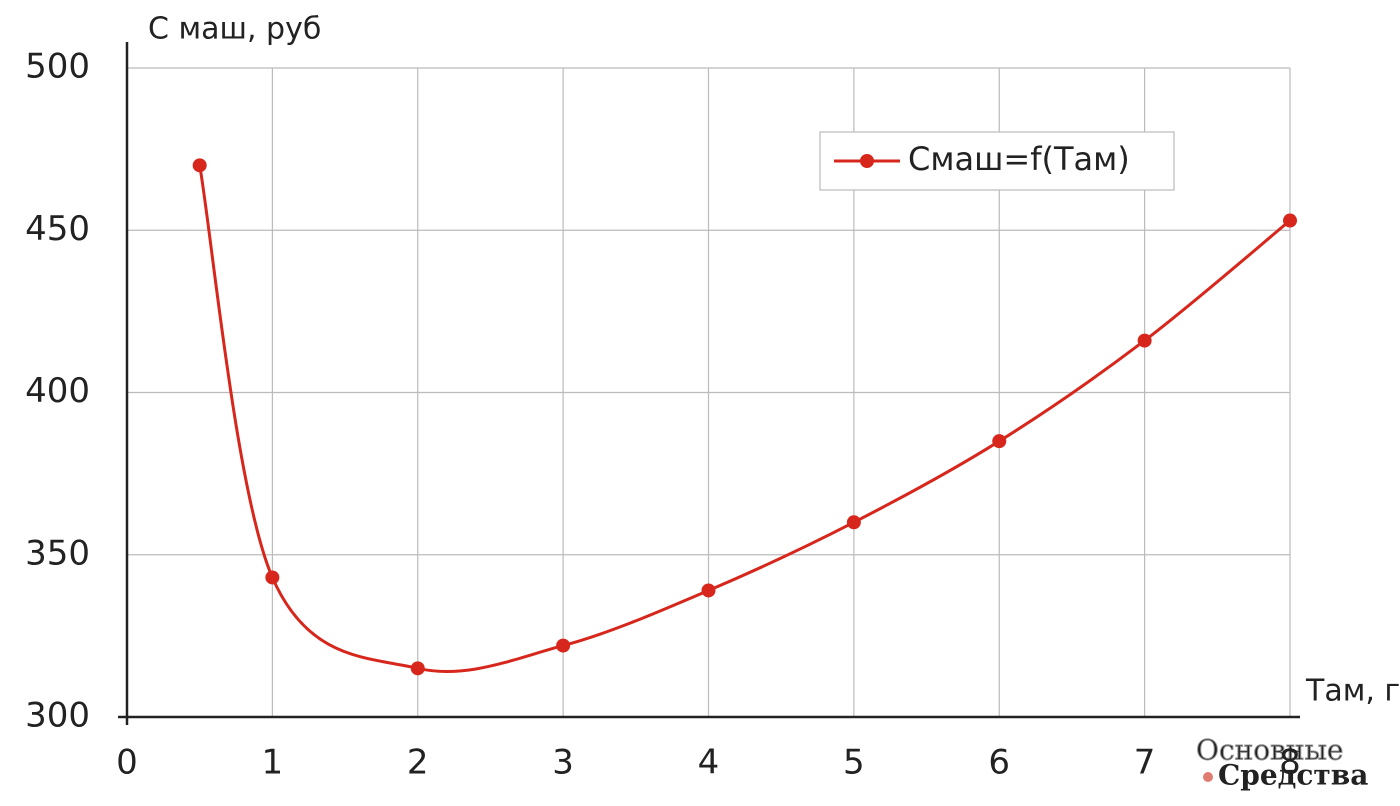  Describe the element at coordinates (1269, 750) in the screenshot. I see `watermark: Основные` at that location.